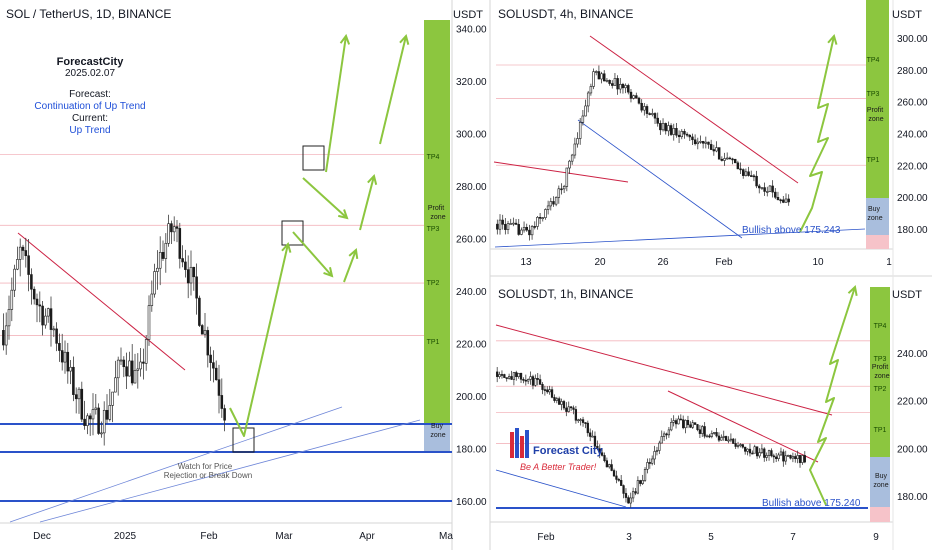 This screenshot has height=550, width=932. Describe the element at coordinates (912, 71) in the screenshot. I see `tr-y-tick-1: 280.00` at that location.